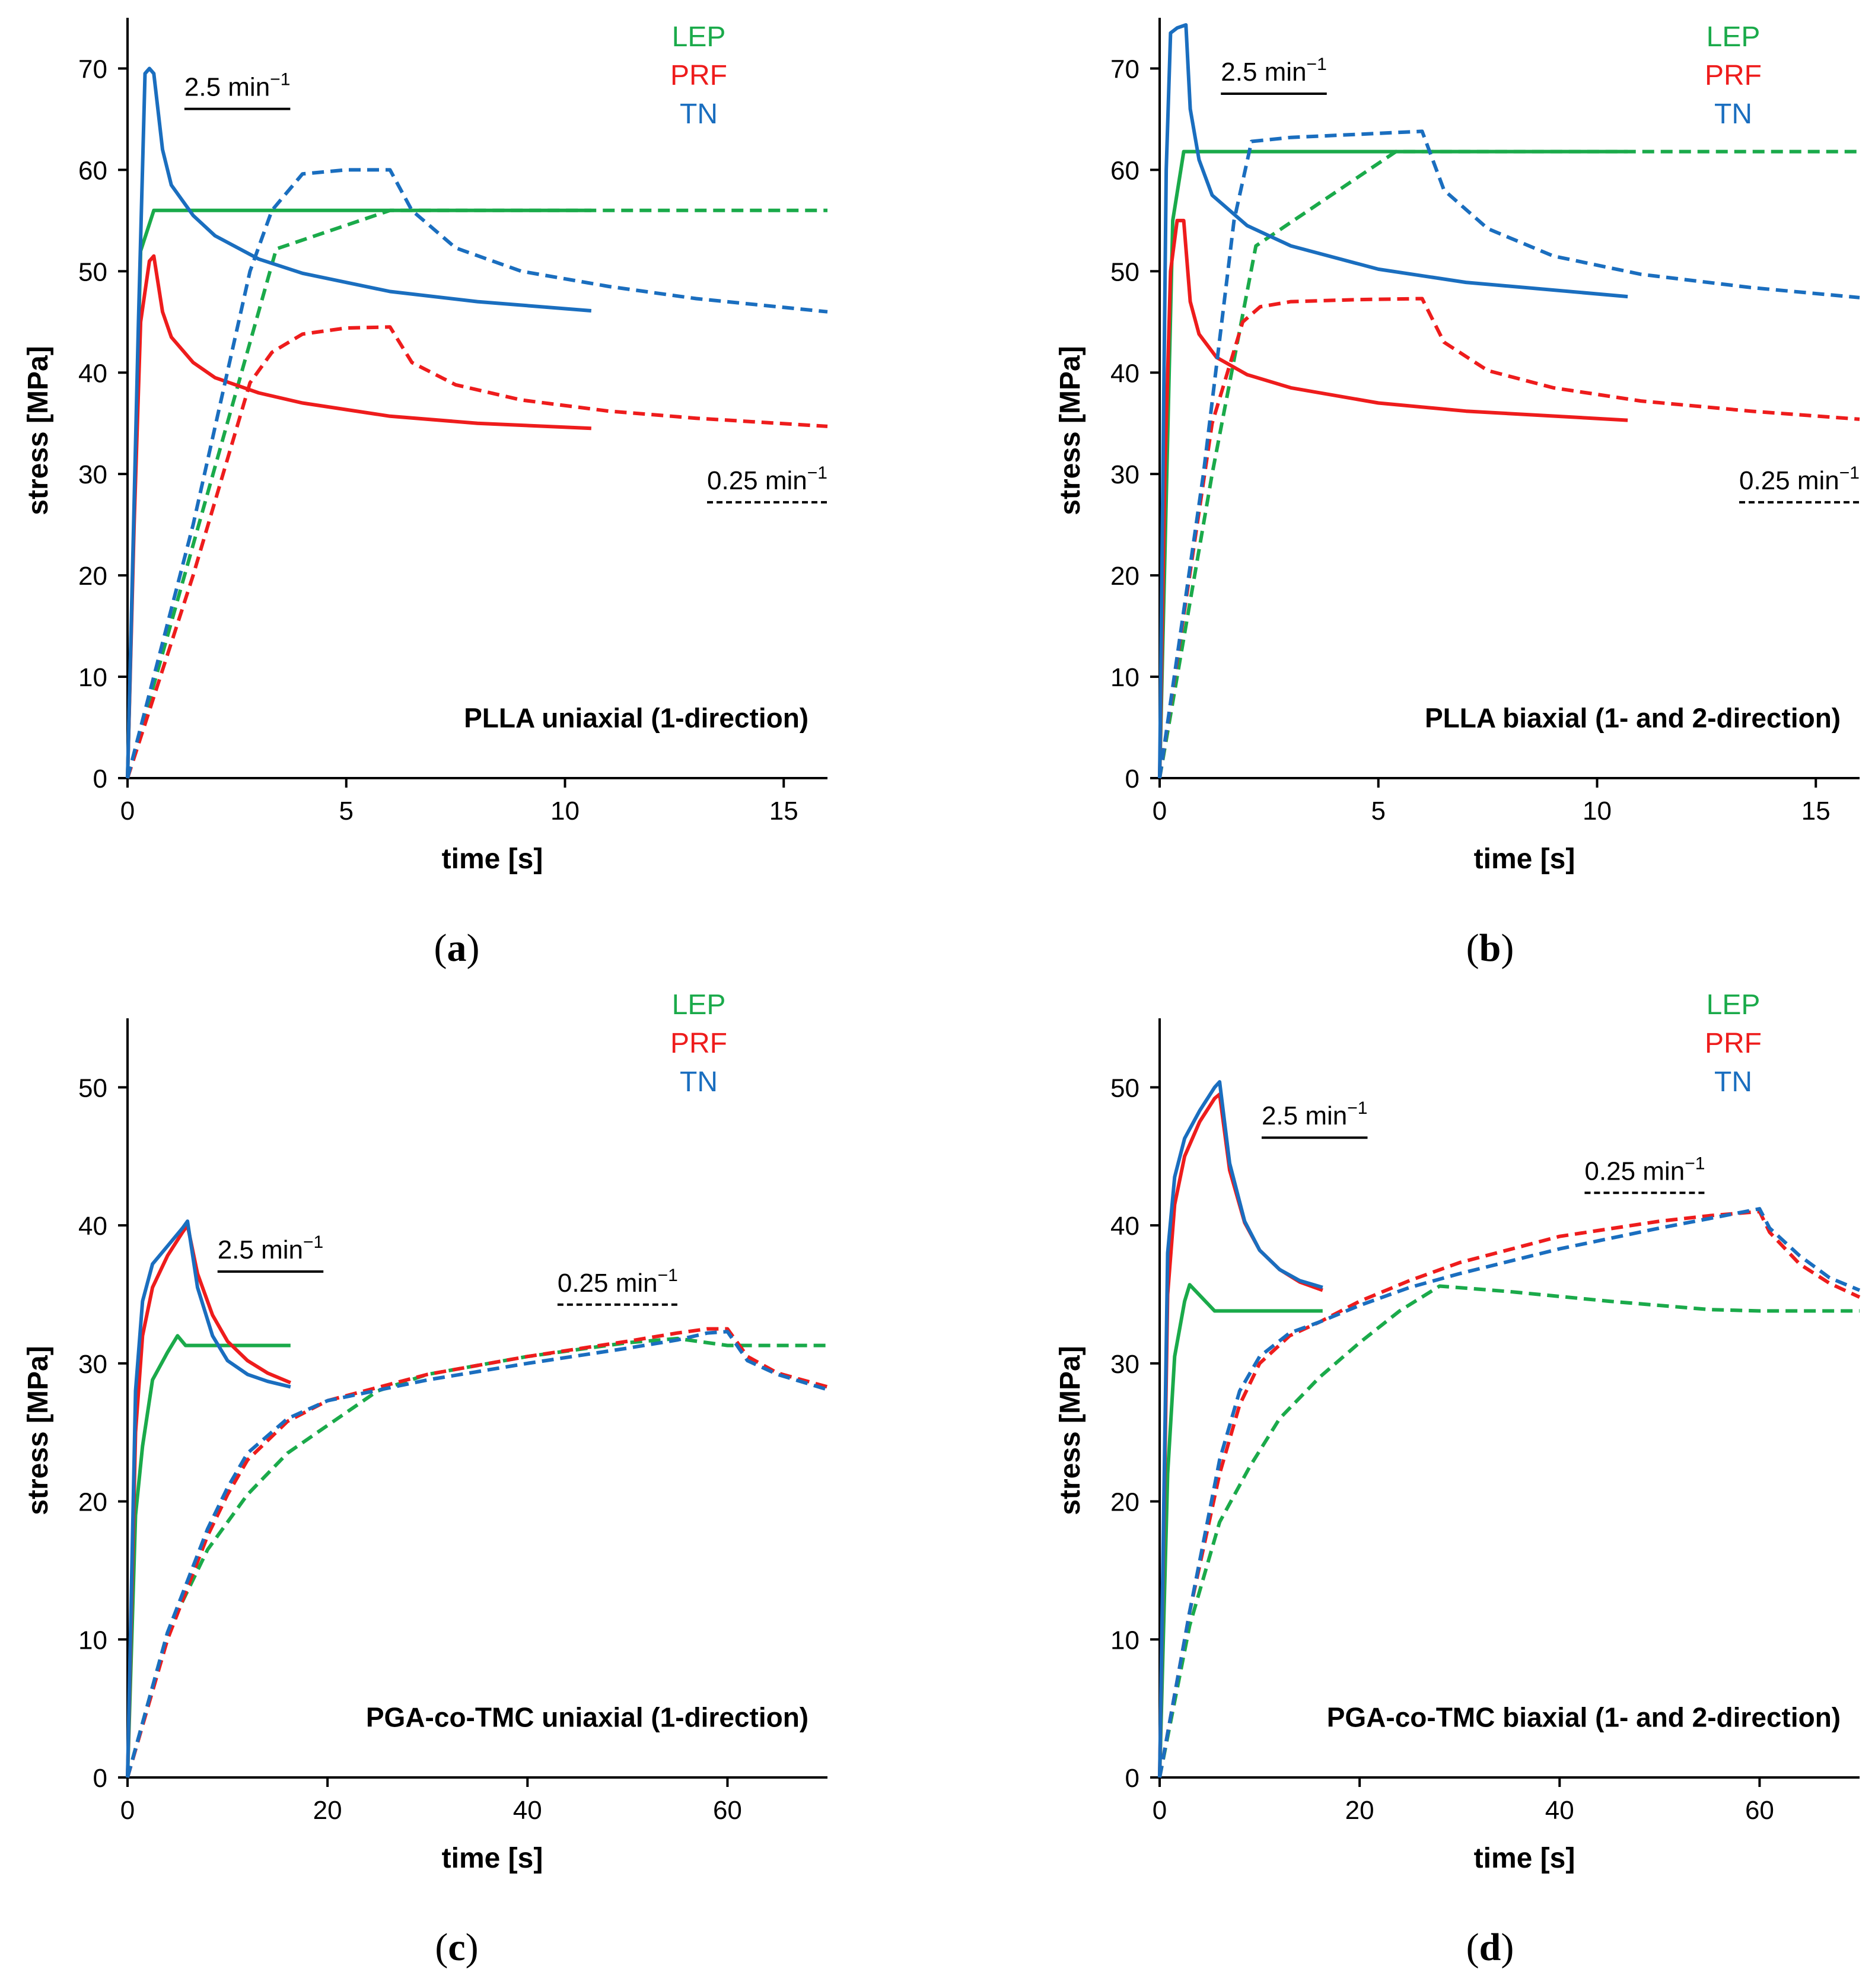 The height and width of the screenshot is (1988, 1875). I want to click on chart-title: PGA-co-TMC biaxial (1- and 2-direction), so click(1584, 1718).